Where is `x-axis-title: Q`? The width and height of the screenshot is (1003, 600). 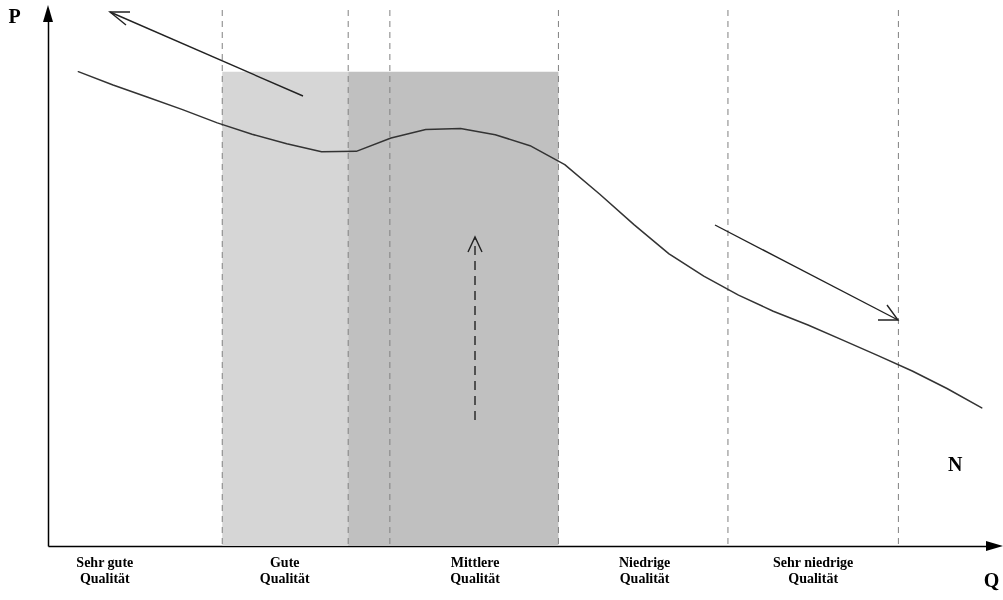 x-axis-title: Q is located at coordinates (991, 579).